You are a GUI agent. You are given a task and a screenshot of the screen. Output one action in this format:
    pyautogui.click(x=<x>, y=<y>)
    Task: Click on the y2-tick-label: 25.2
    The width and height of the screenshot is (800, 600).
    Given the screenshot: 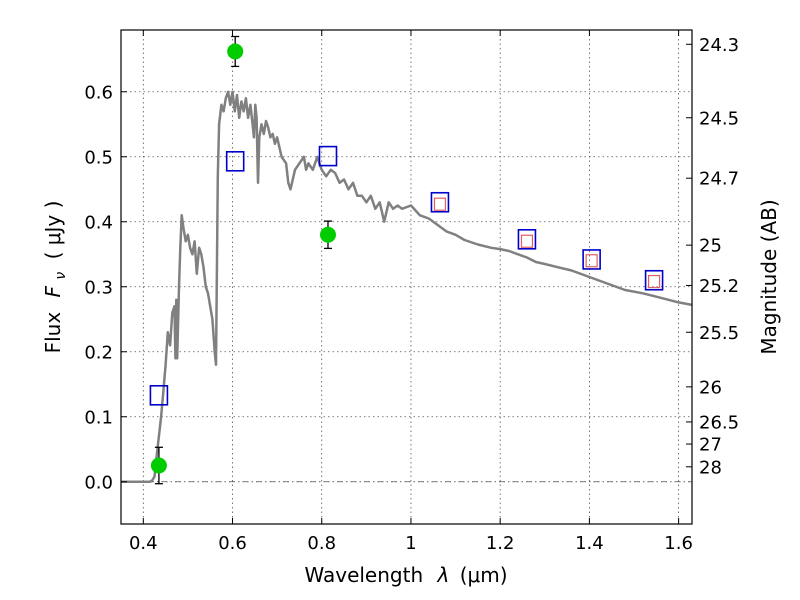 What is the action you would take?
    pyautogui.click(x=719, y=286)
    